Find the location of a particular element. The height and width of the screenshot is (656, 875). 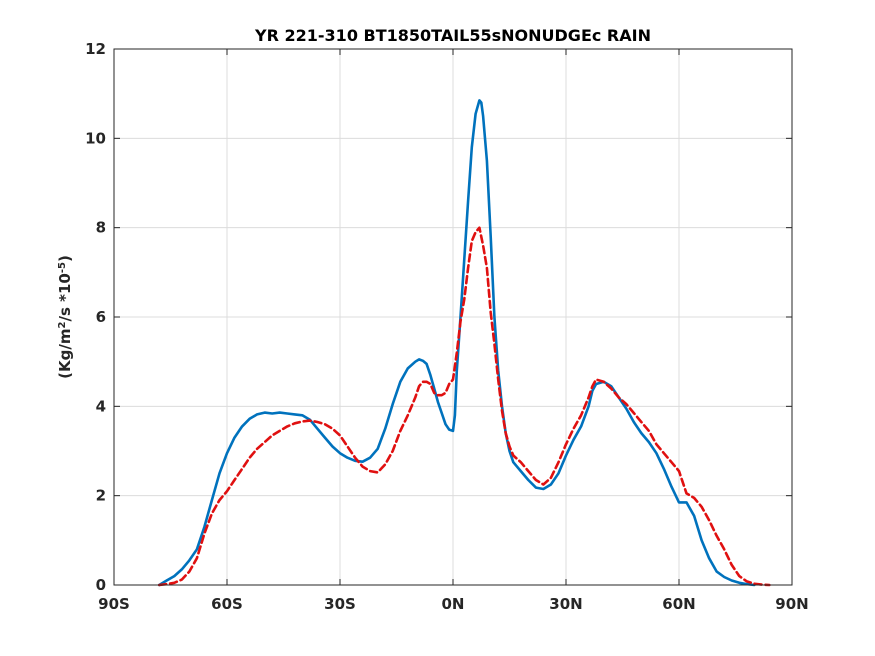

y-axis-label-mid: /s *10 is located at coordinates (65, 297).